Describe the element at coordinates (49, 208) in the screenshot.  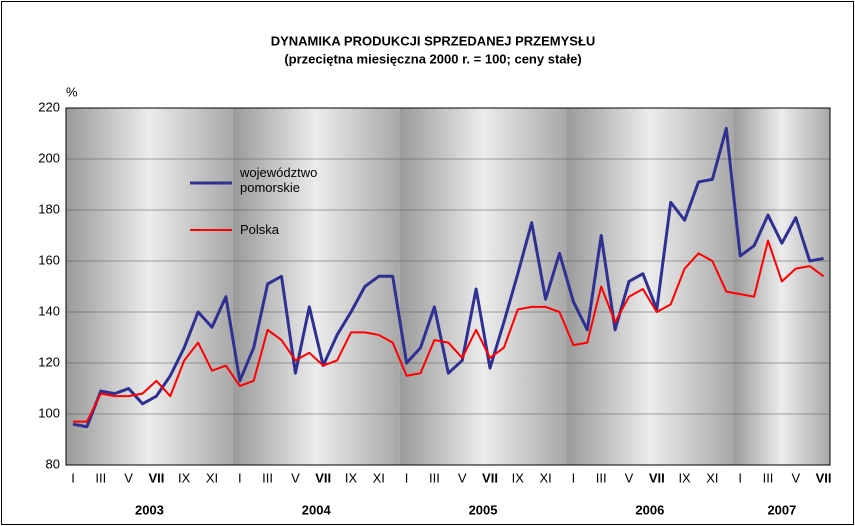
I see `y-tick-label: 180` at that location.